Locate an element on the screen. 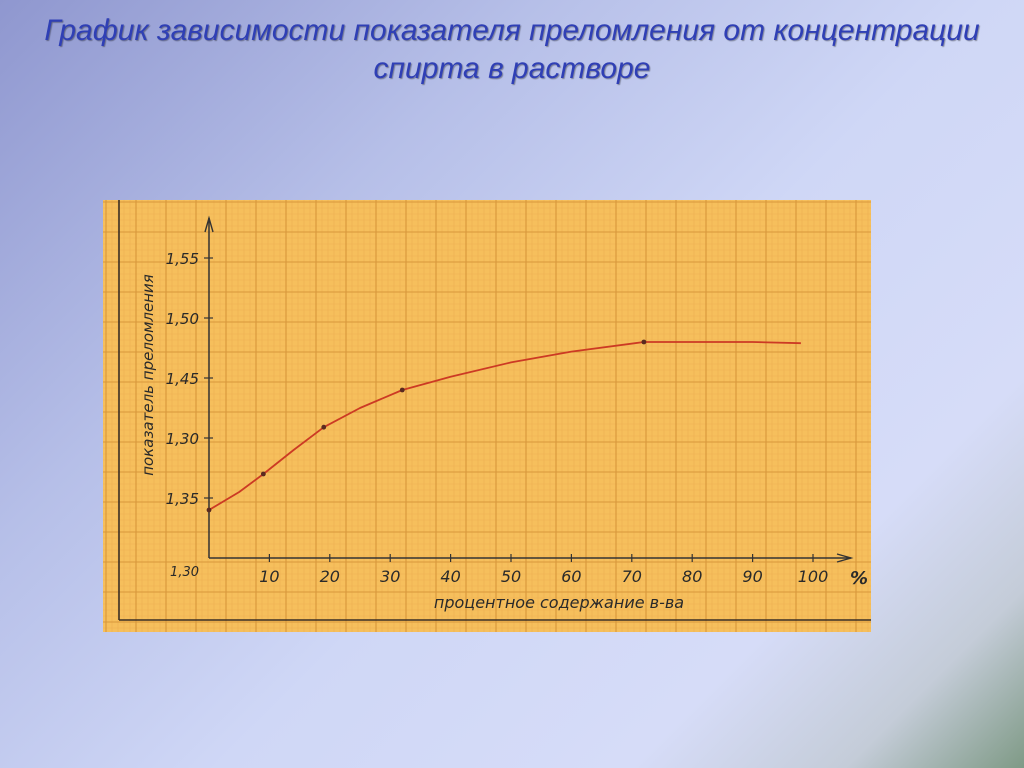 Image resolution: width=1024 pixels, height=768 pixels. y-tick-label: 1,50 is located at coordinates (182, 319).